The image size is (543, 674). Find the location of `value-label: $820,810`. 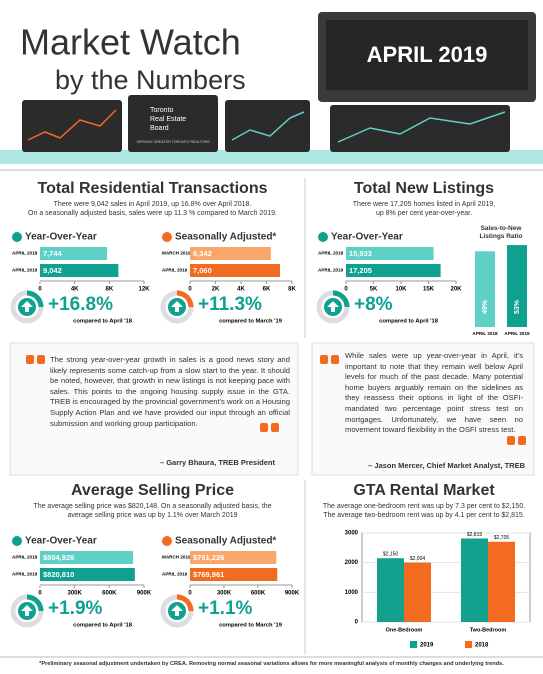

value-label: $820,810 is located at coordinates (58, 574).